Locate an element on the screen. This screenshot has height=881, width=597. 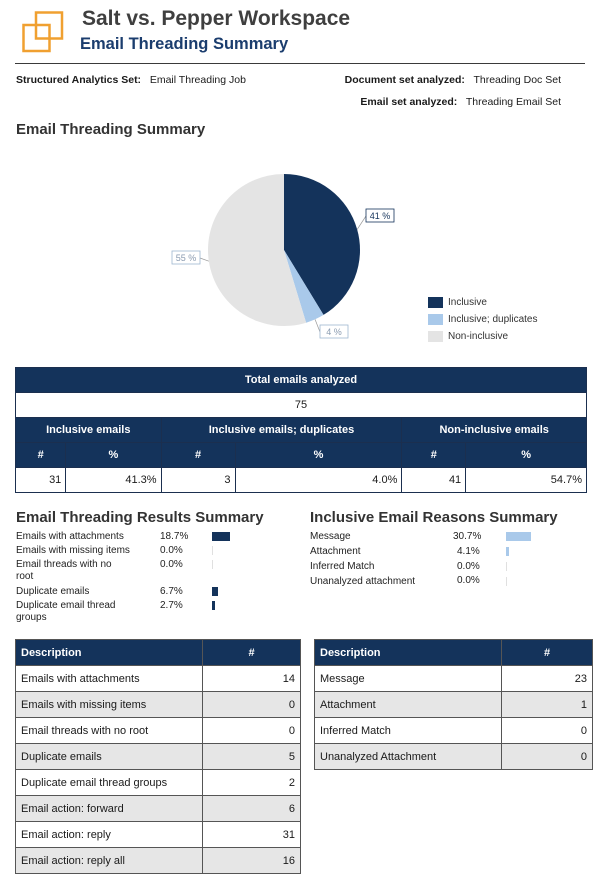
row-count: 14 is located at coordinates (251, 678).